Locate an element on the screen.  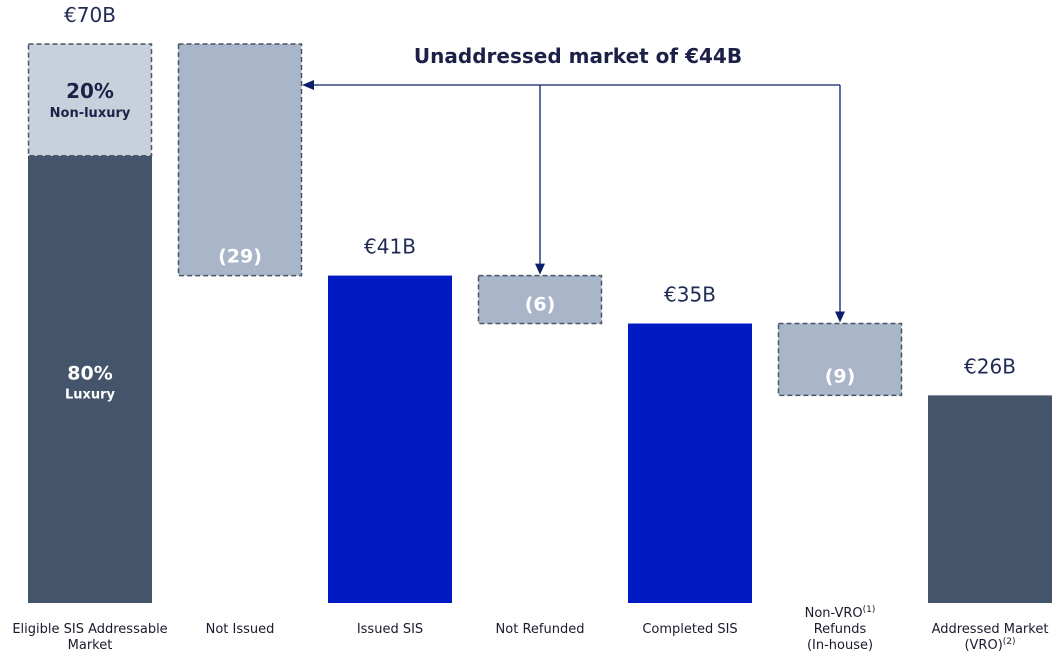
category-label: Issued SIS is located at coordinates (390, 629).